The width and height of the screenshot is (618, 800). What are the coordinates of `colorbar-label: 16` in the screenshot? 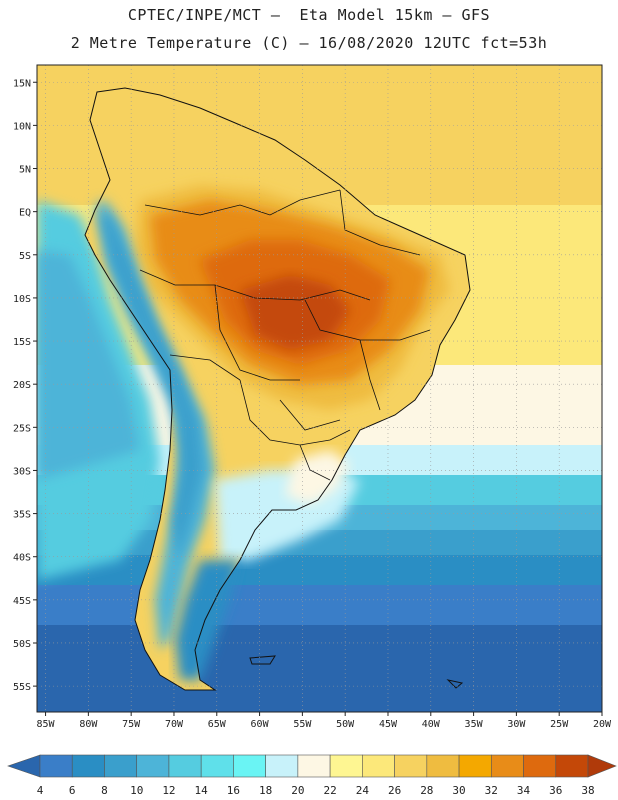 It's located at (233, 790).